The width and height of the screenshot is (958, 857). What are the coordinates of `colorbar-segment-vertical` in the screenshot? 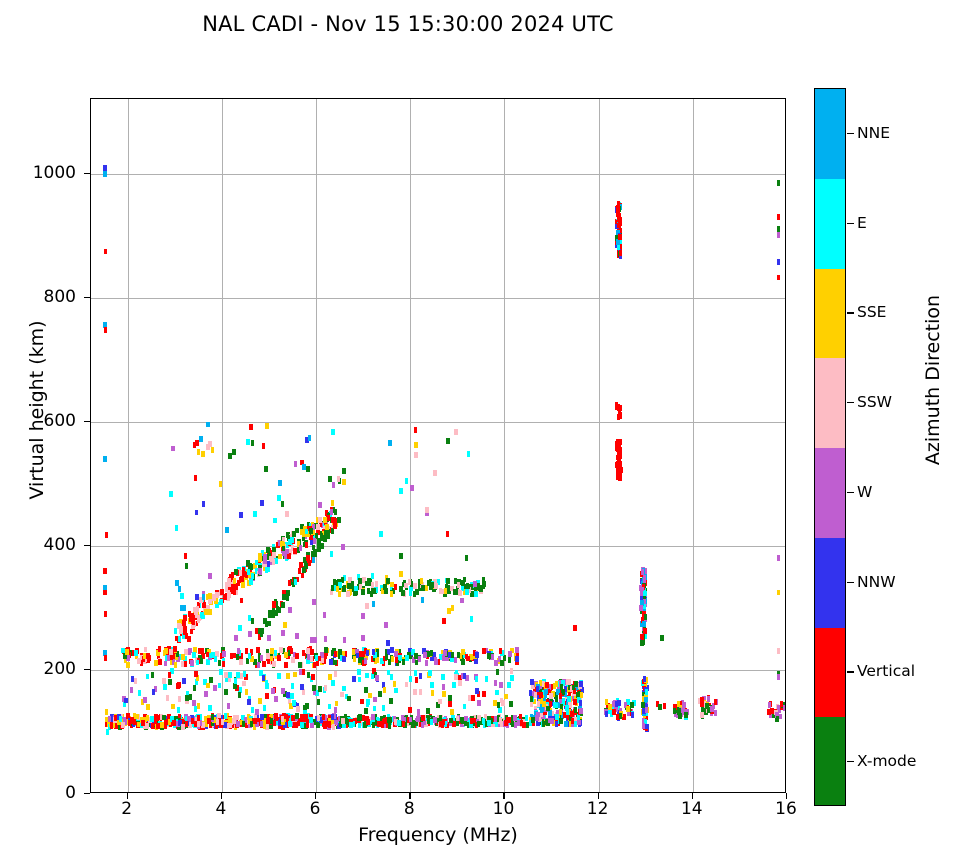 It's located at (830, 672).